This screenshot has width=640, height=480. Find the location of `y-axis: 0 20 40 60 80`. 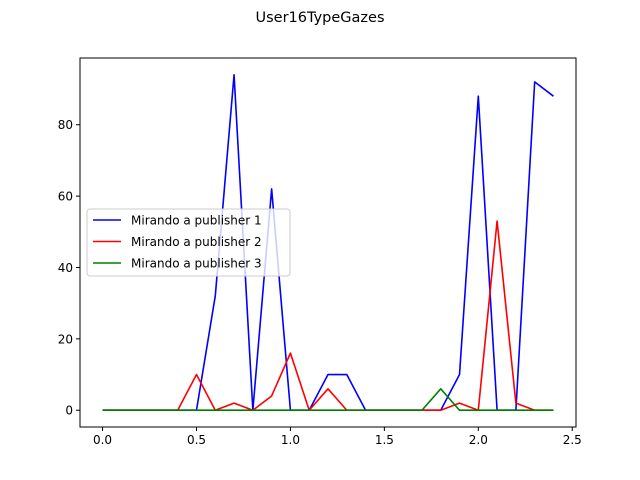

y-axis: 0 20 40 60 80 is located at coordinates (69, 268).